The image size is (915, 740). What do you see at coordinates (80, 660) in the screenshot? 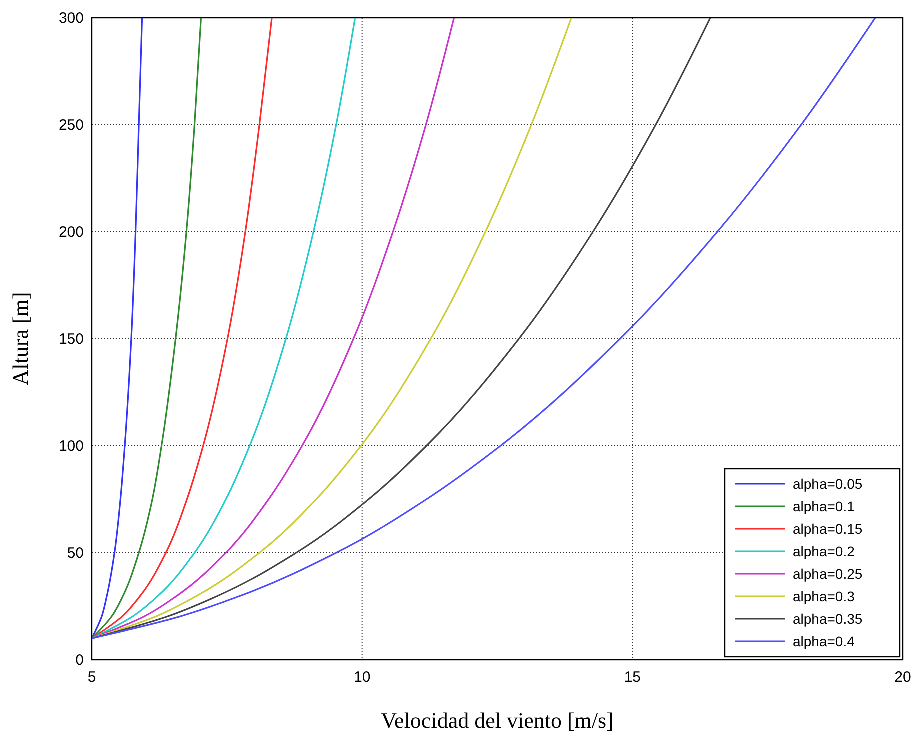
I see `y-tick-label: 0` at bounding box center [80, 660].